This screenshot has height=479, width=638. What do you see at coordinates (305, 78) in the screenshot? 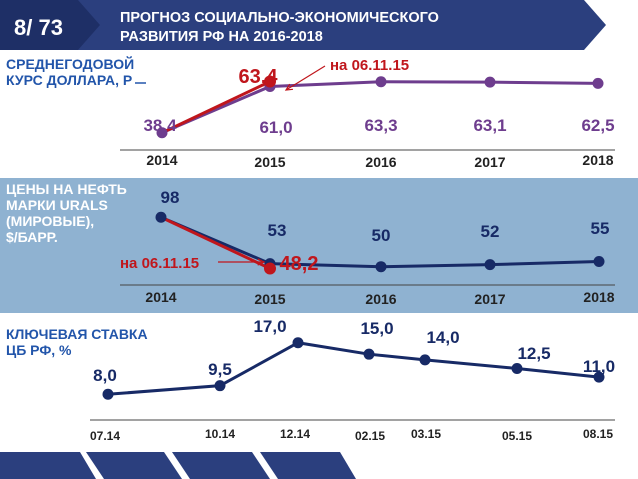
I see `dollar-rate-annotation-arrow` at bounding box center [305, 78].